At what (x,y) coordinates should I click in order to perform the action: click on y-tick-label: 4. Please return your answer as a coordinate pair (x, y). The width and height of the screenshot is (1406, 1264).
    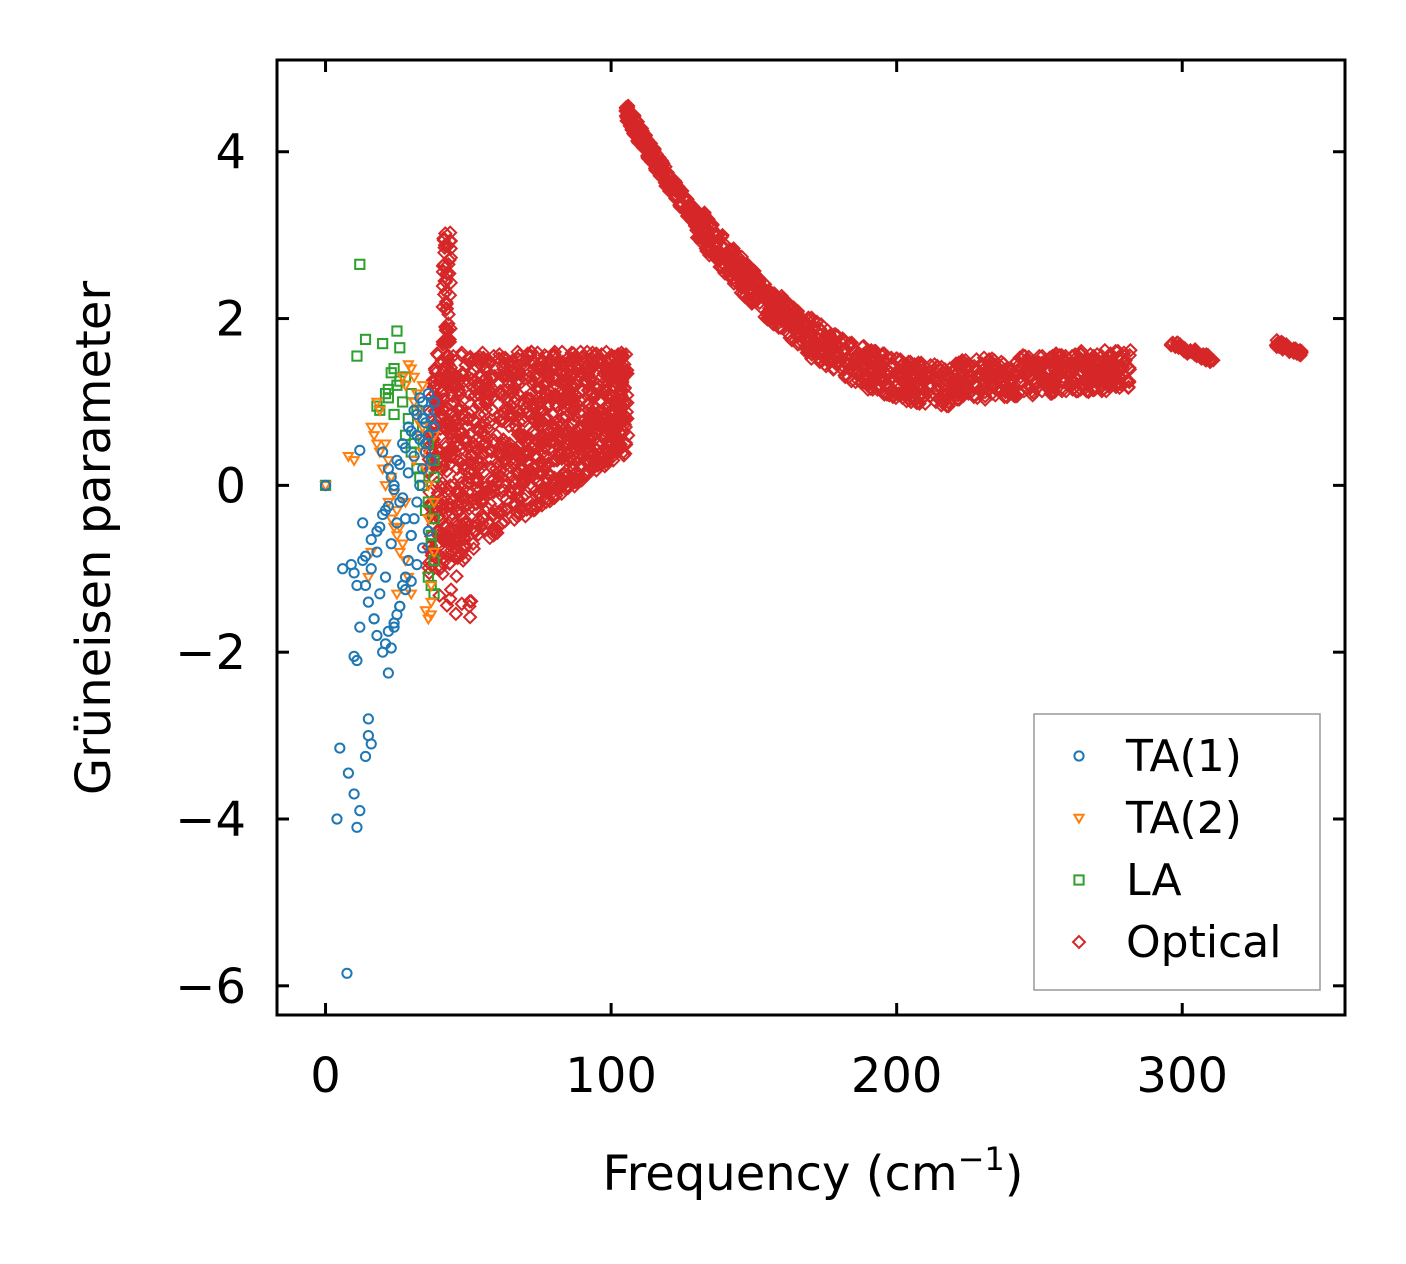
    Looking at the image, I should click on (230, 153).